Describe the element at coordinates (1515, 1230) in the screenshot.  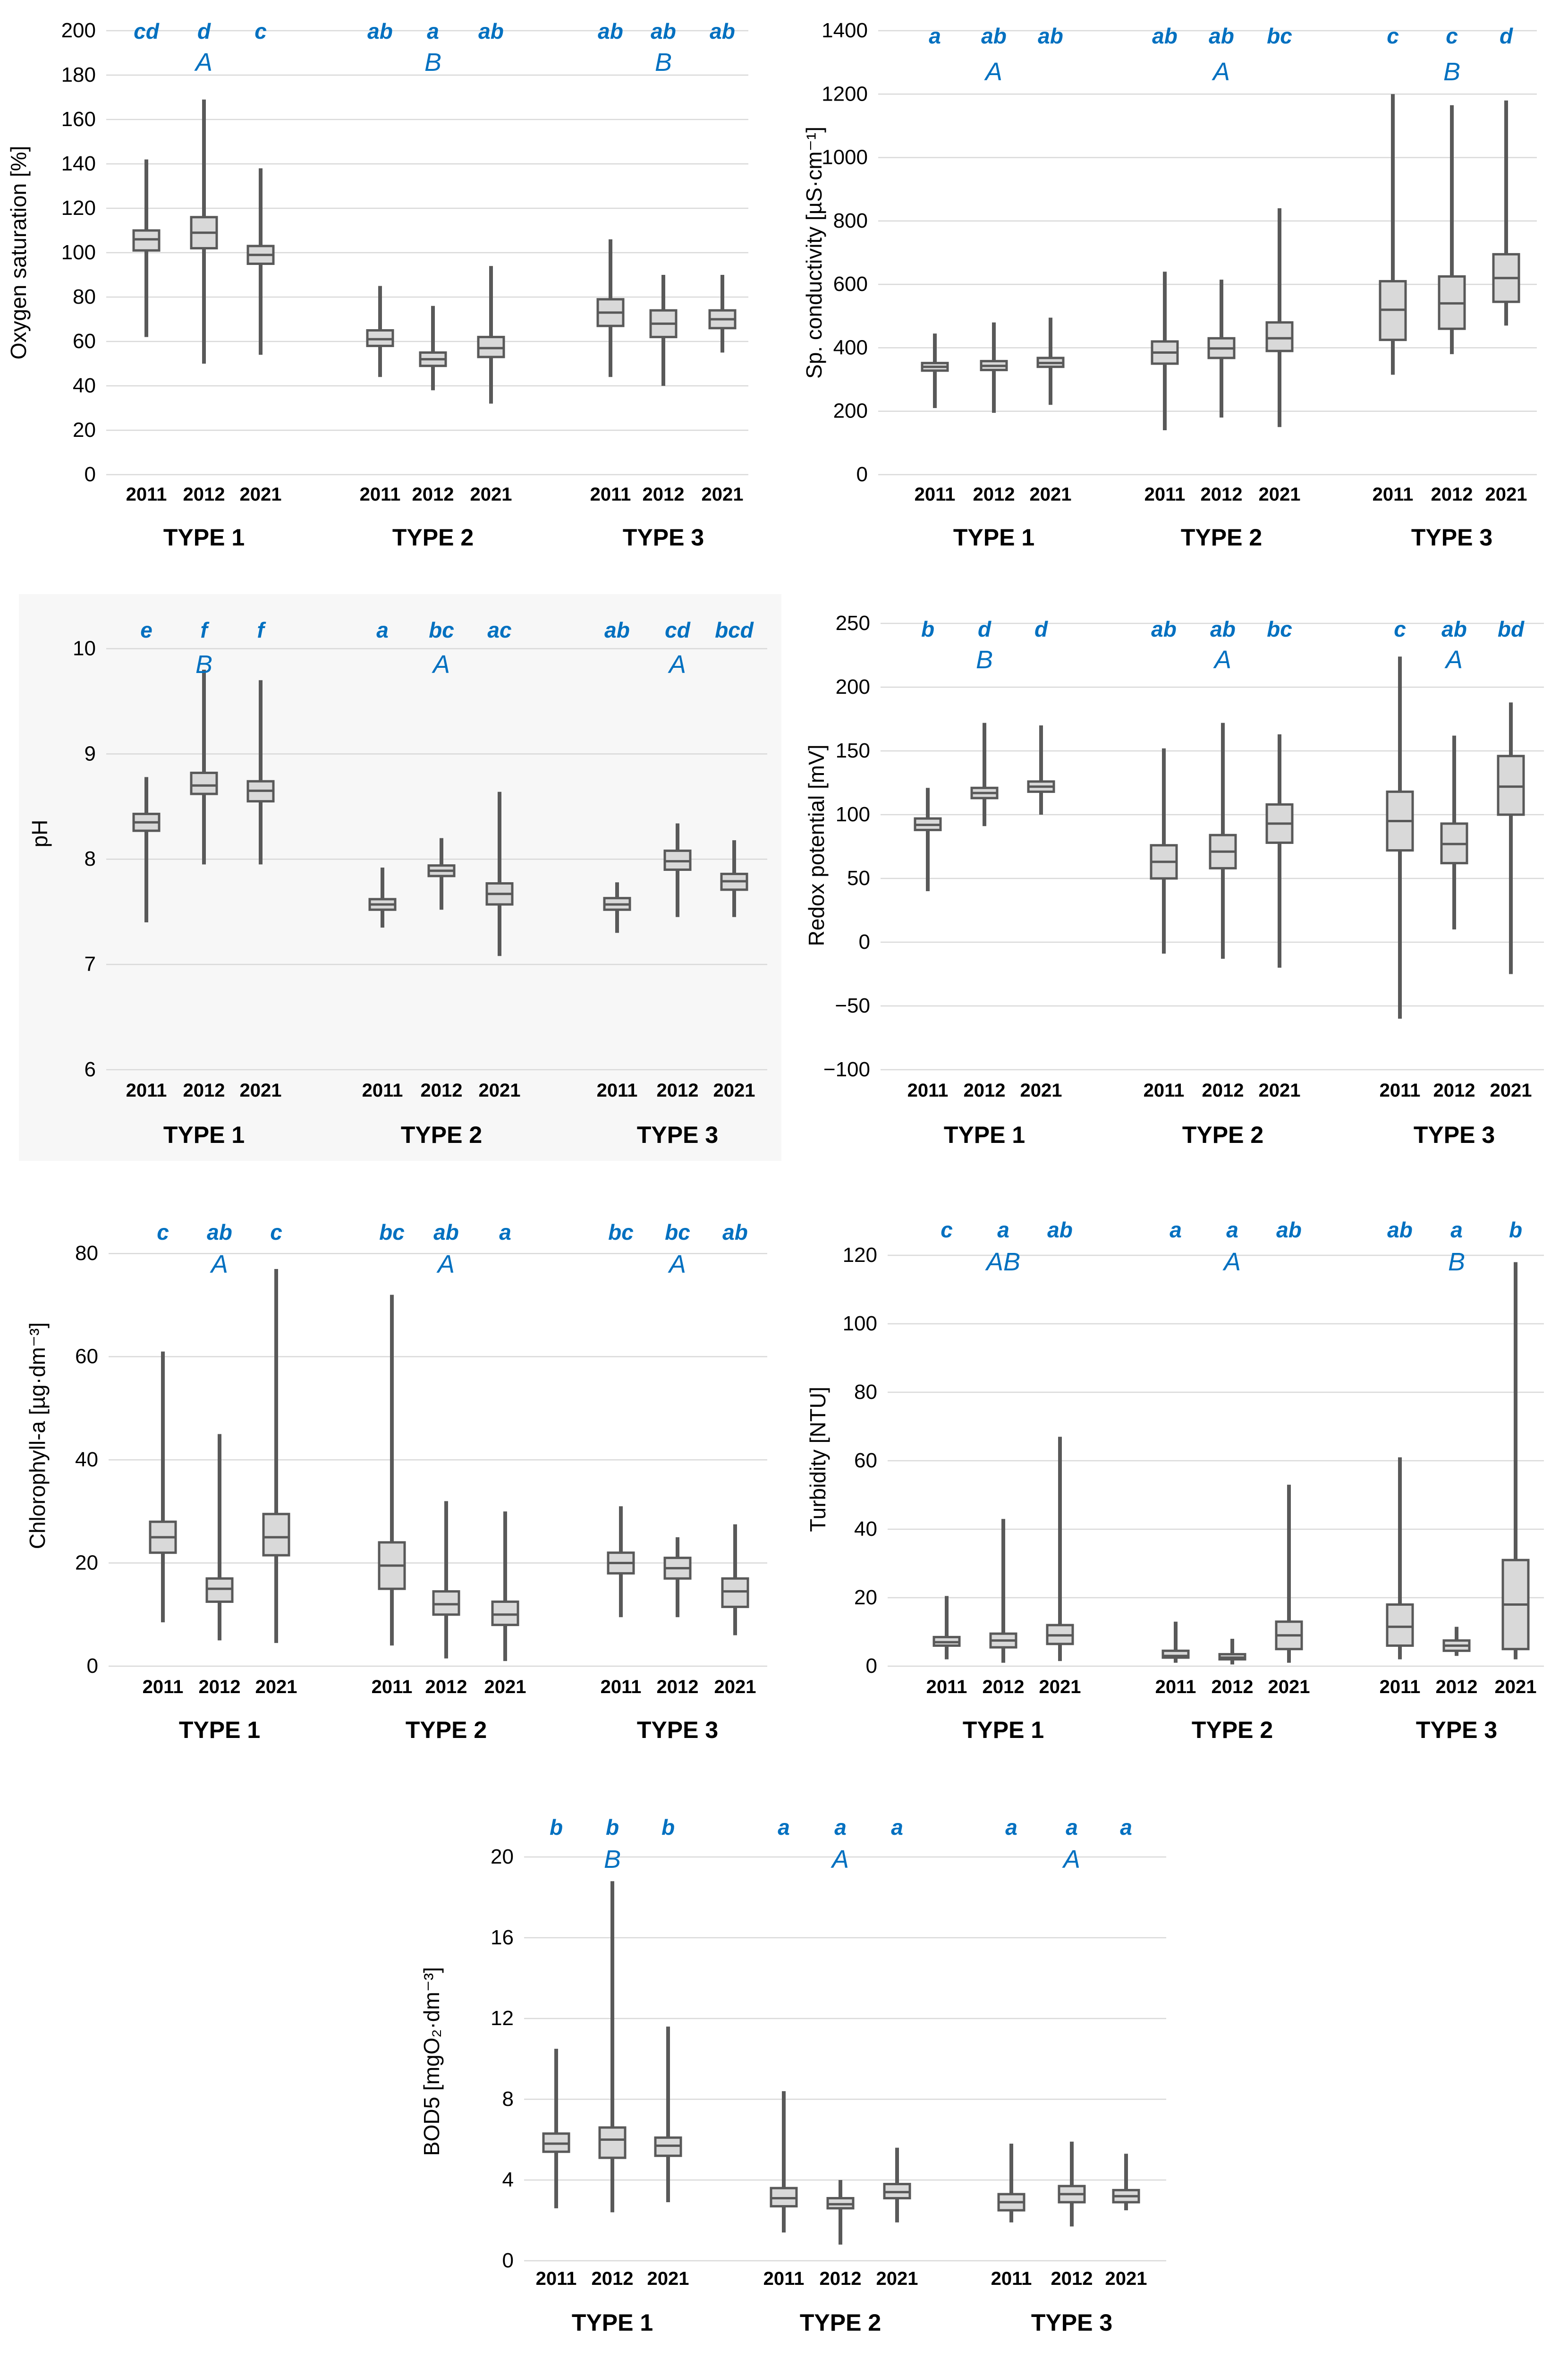
I see `significance-letter: b` at that location.